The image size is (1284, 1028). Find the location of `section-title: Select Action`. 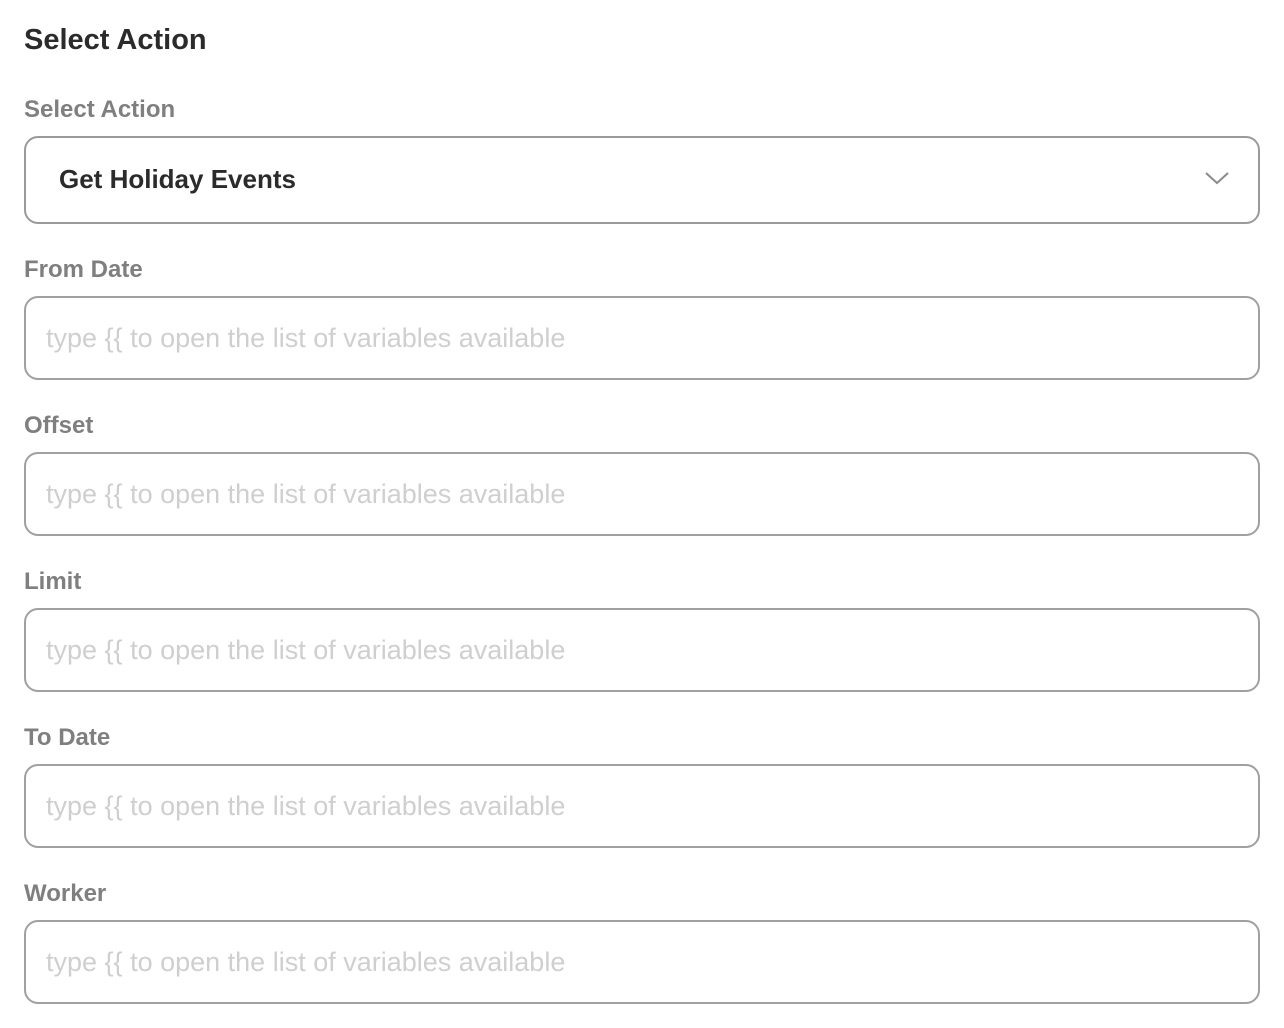

section-title: Select Action is located at coordinates (115, 40).